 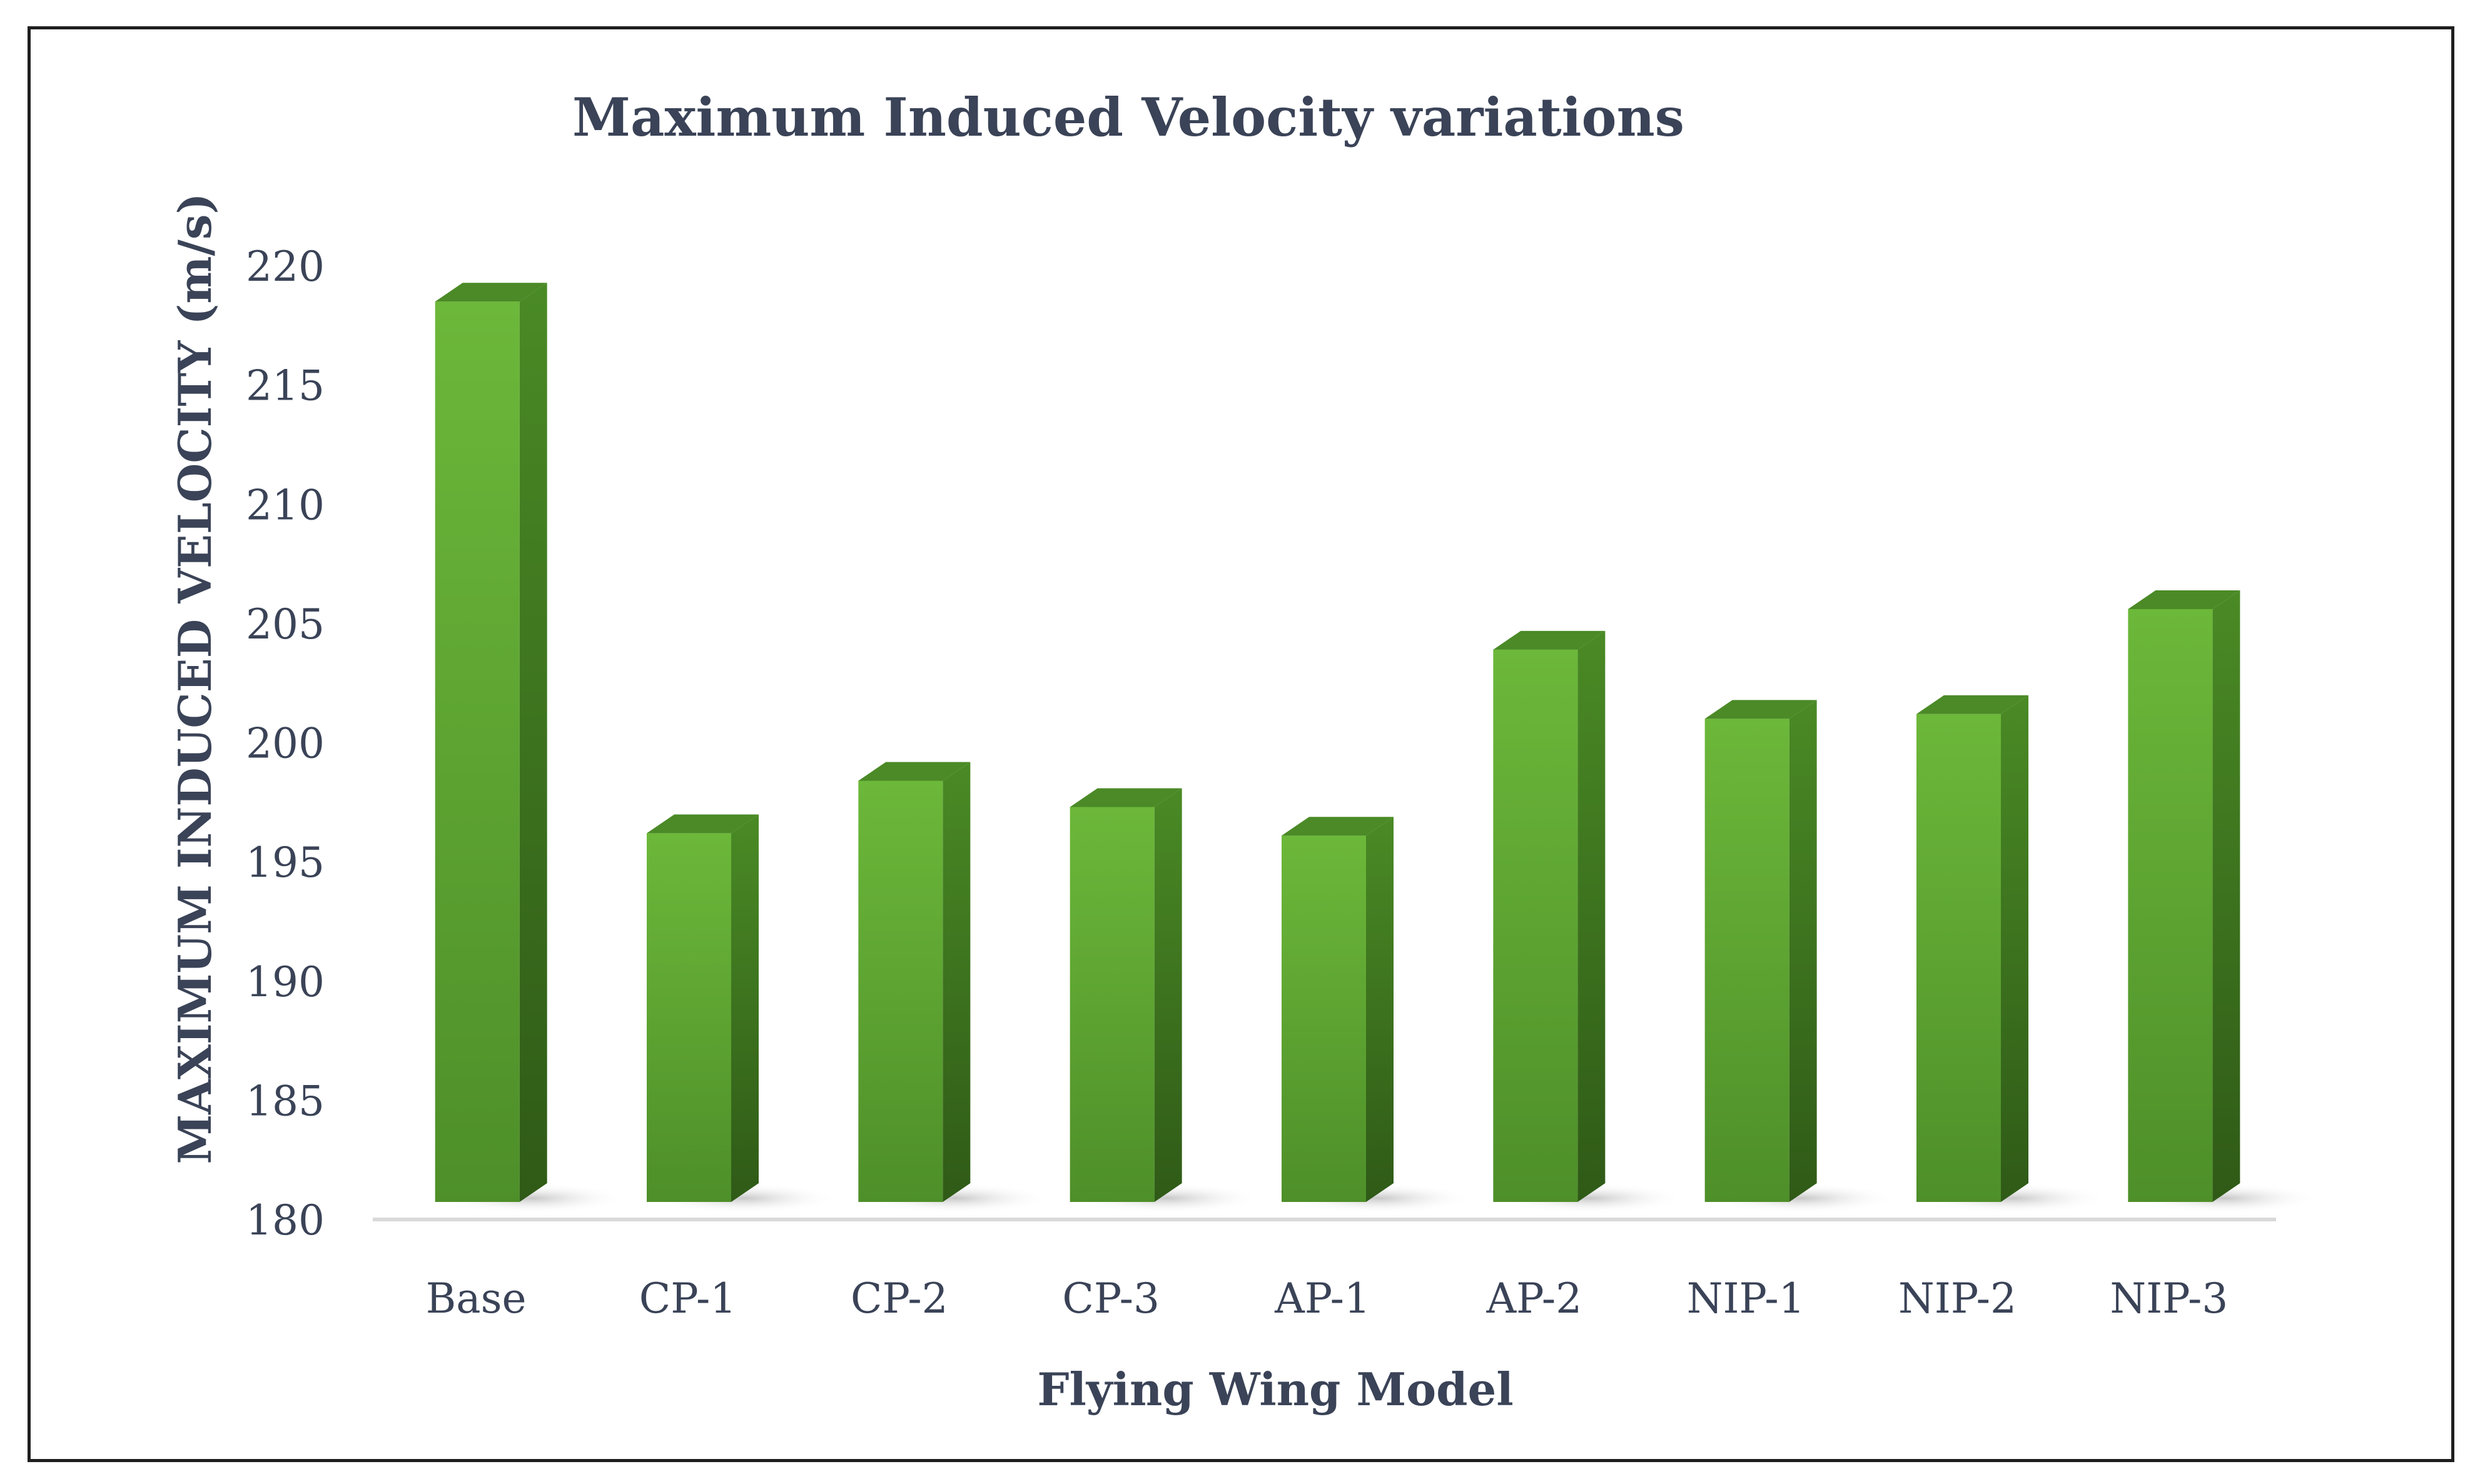 What do you see at coordinates (476, 1299) in the screenshot?
I see `x-tick-label: Base` at bounding box center [476, 1299].